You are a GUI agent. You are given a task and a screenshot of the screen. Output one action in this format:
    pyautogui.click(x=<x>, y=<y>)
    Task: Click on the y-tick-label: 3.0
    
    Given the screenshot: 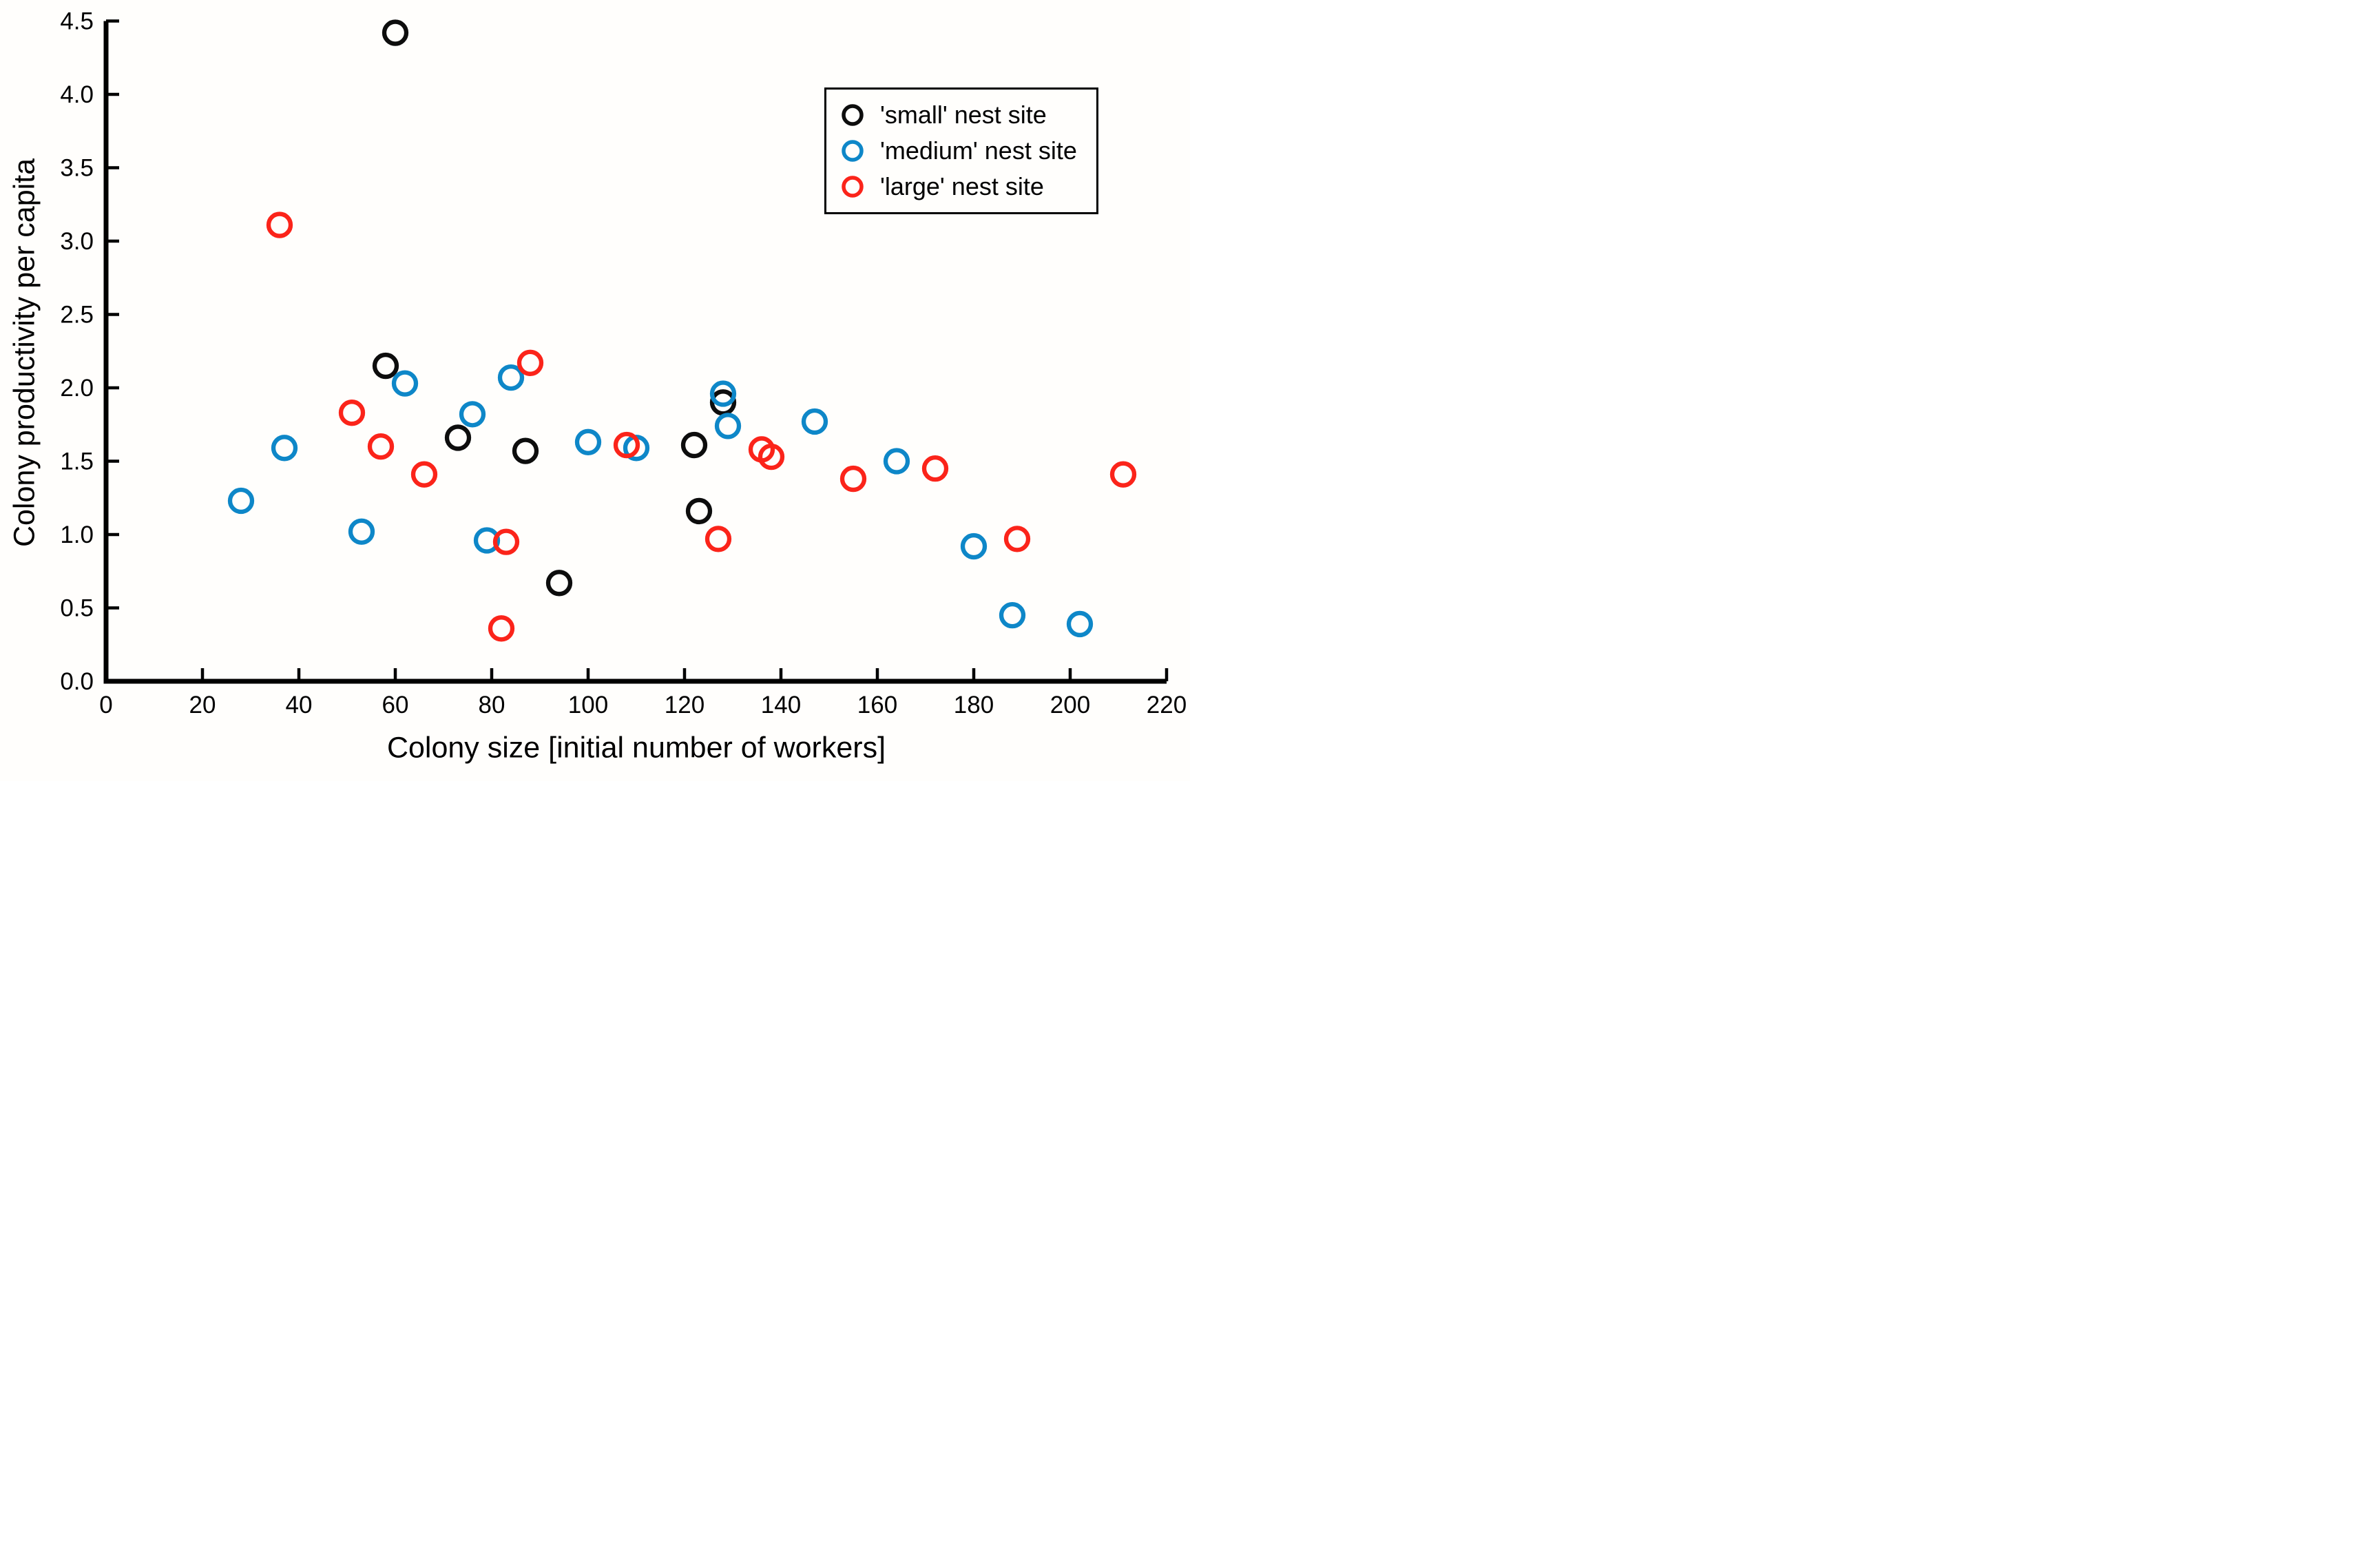 What is the action you would take?
    pyautogui.click(x=77, y=242)
    